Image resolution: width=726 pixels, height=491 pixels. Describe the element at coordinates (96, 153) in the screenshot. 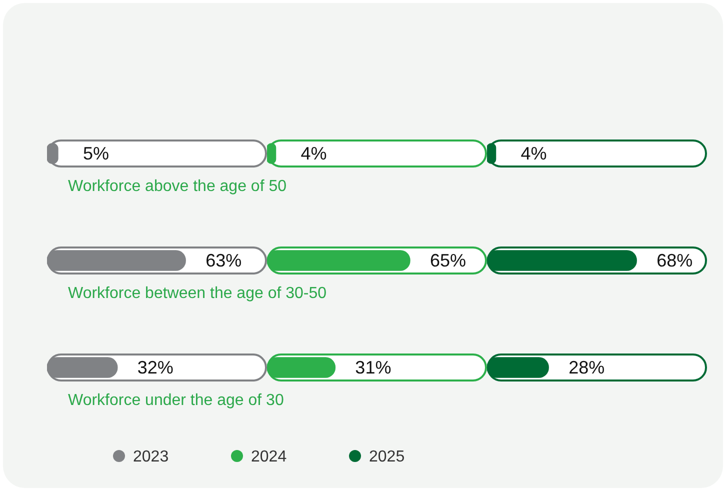

I see `data-label: 5%` at that location.